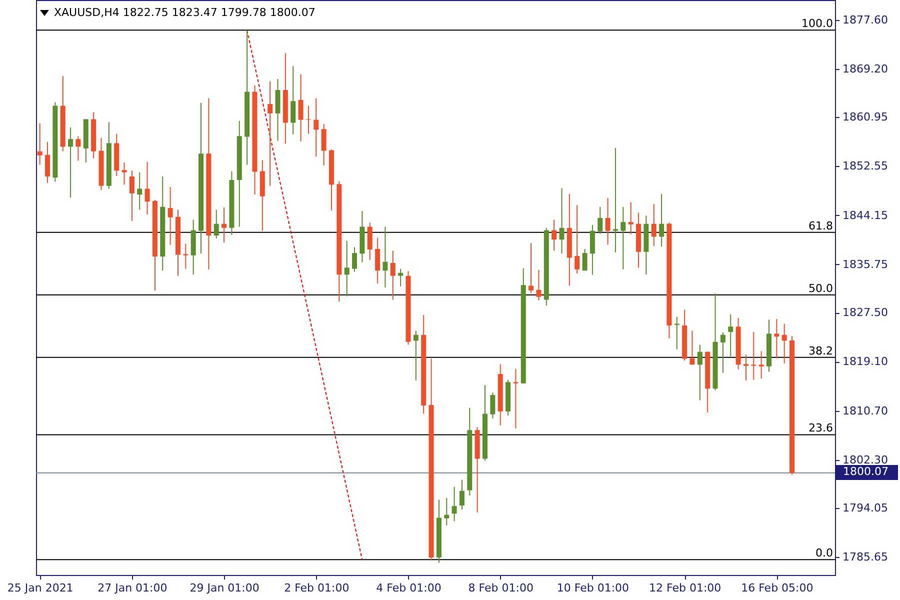 This screenshot has width=900, height=600. Describe the element at coordinates (867, 472) in the screenshot. I see `ref-line-label: 1800.07` at that location.